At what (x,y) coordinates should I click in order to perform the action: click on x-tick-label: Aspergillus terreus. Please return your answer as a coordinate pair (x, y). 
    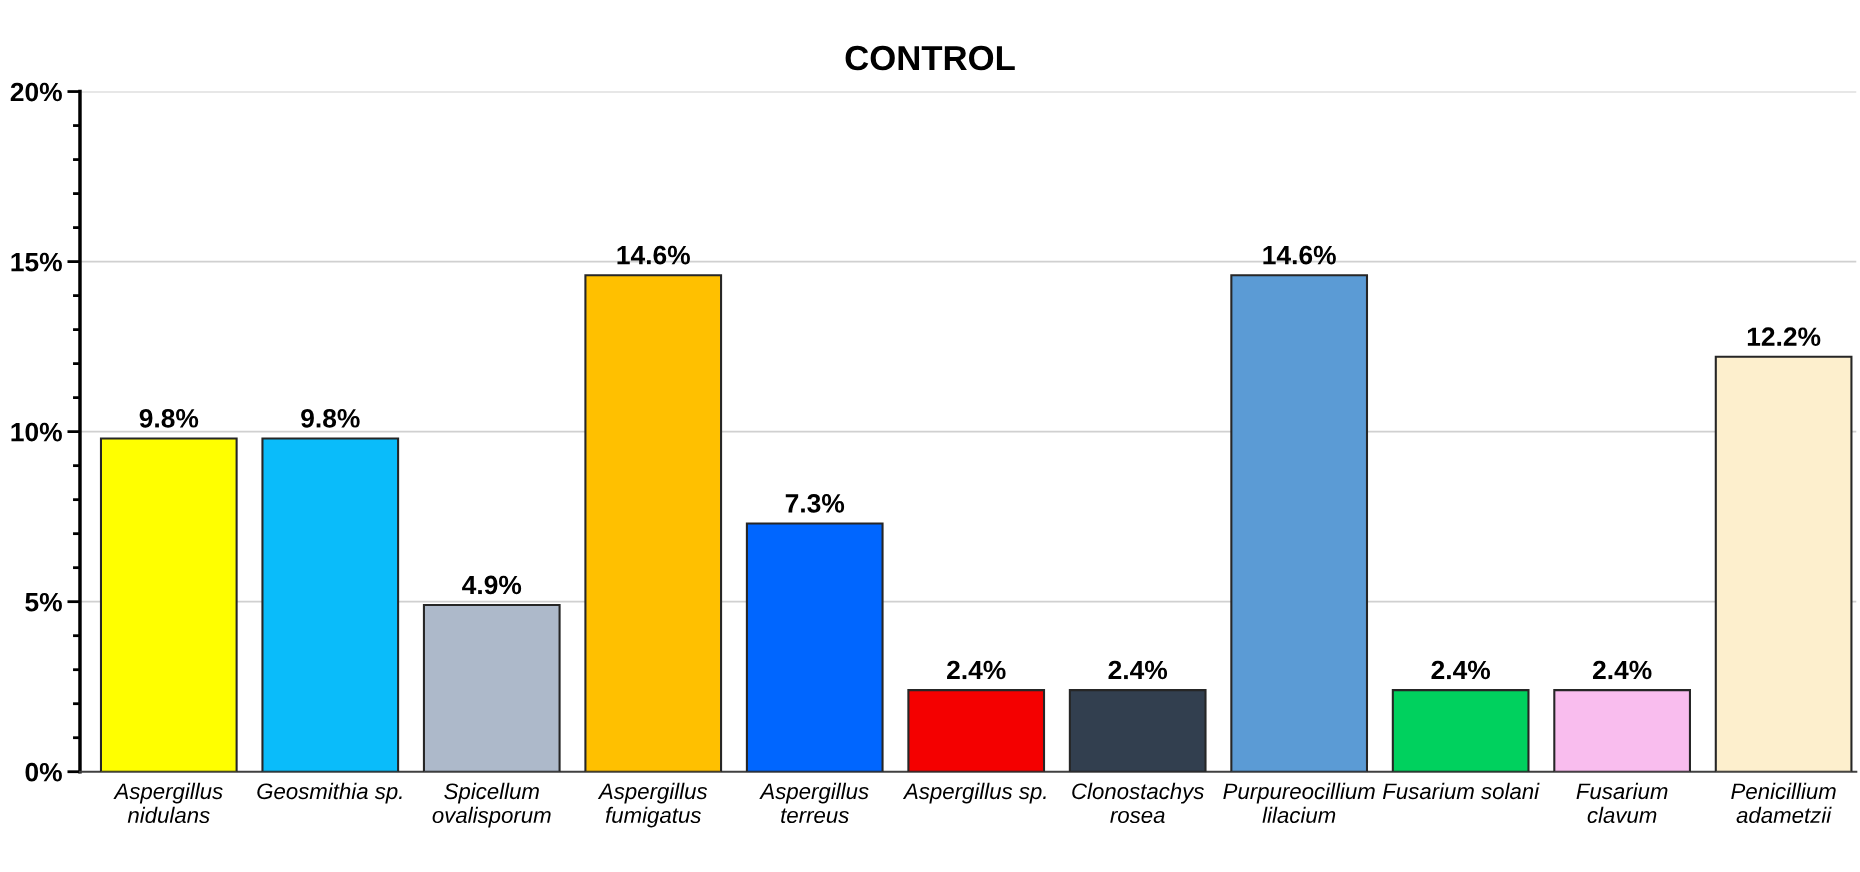
    Looking at the image, I should click on (814, 803).